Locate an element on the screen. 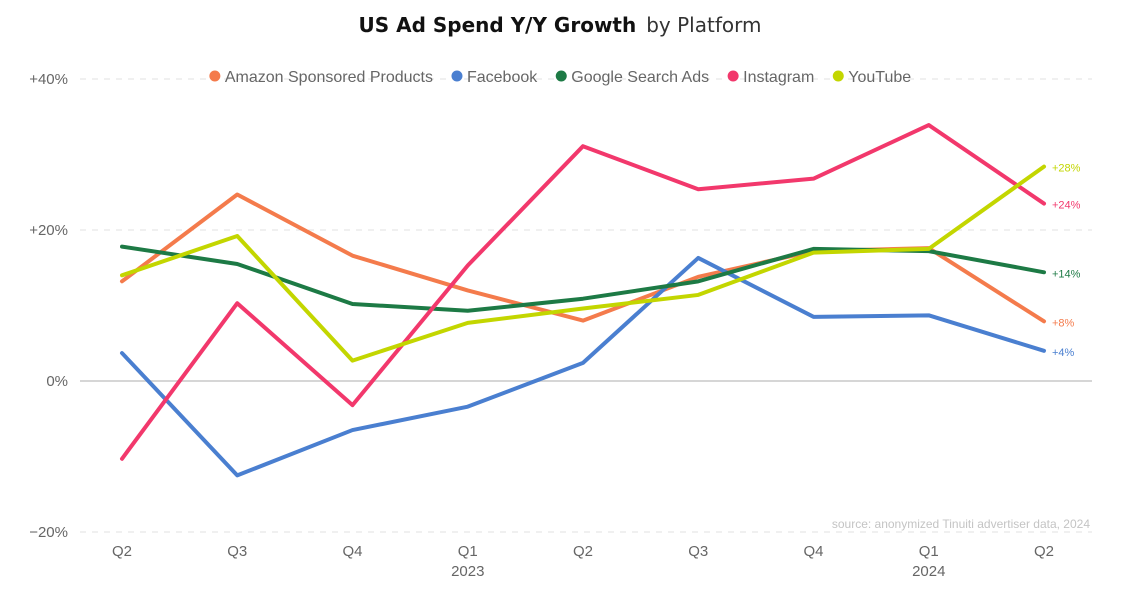  end-labels: +8% +4% +14% +24% +28% is located at coordinates (1066, 261).